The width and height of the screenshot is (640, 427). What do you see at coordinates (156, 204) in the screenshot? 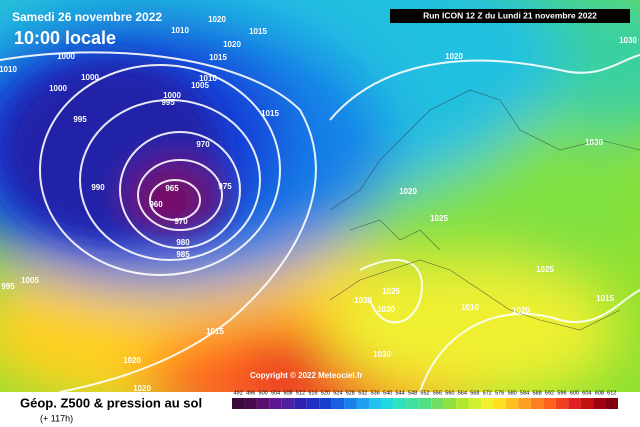
I see `isobar-label: 960` at bounding box center [156, 204].